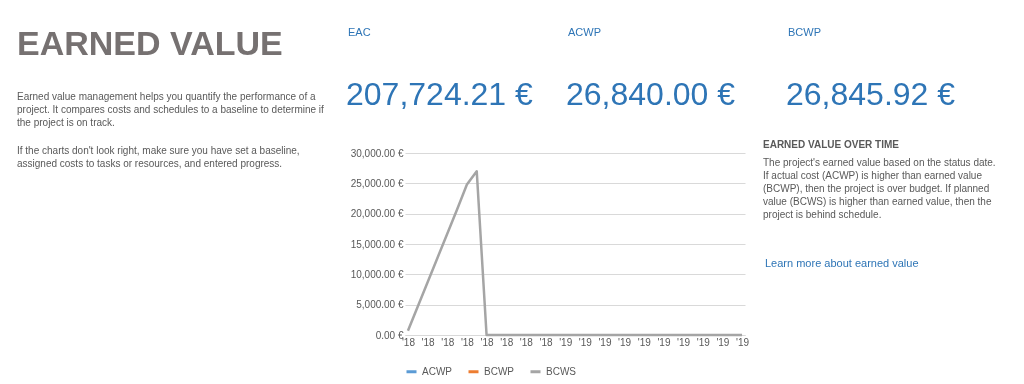 This screenshot has width=1024, height=384. What do you see at coordinates (377, 274) in the screenshot?
I see `y-tick-label: 10,000.00 €` at bounding box center [377, 274].